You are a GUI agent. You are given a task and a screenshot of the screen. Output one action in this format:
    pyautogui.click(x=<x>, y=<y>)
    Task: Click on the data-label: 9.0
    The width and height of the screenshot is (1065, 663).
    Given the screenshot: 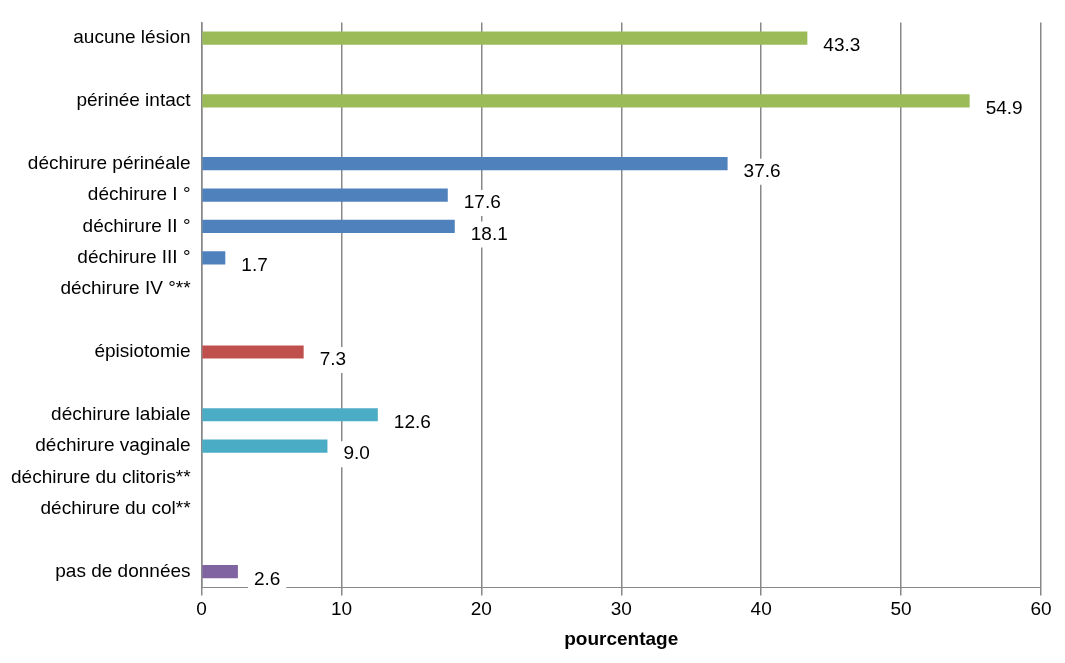 What is the action you would take?
    pyautogui.click(x=356, y=453)
    